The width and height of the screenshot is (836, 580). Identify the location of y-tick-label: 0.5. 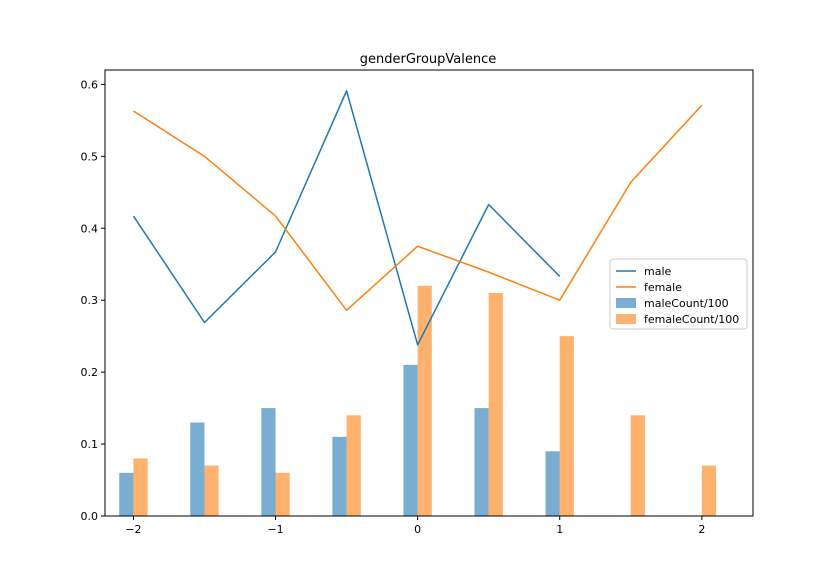
(90, 156).